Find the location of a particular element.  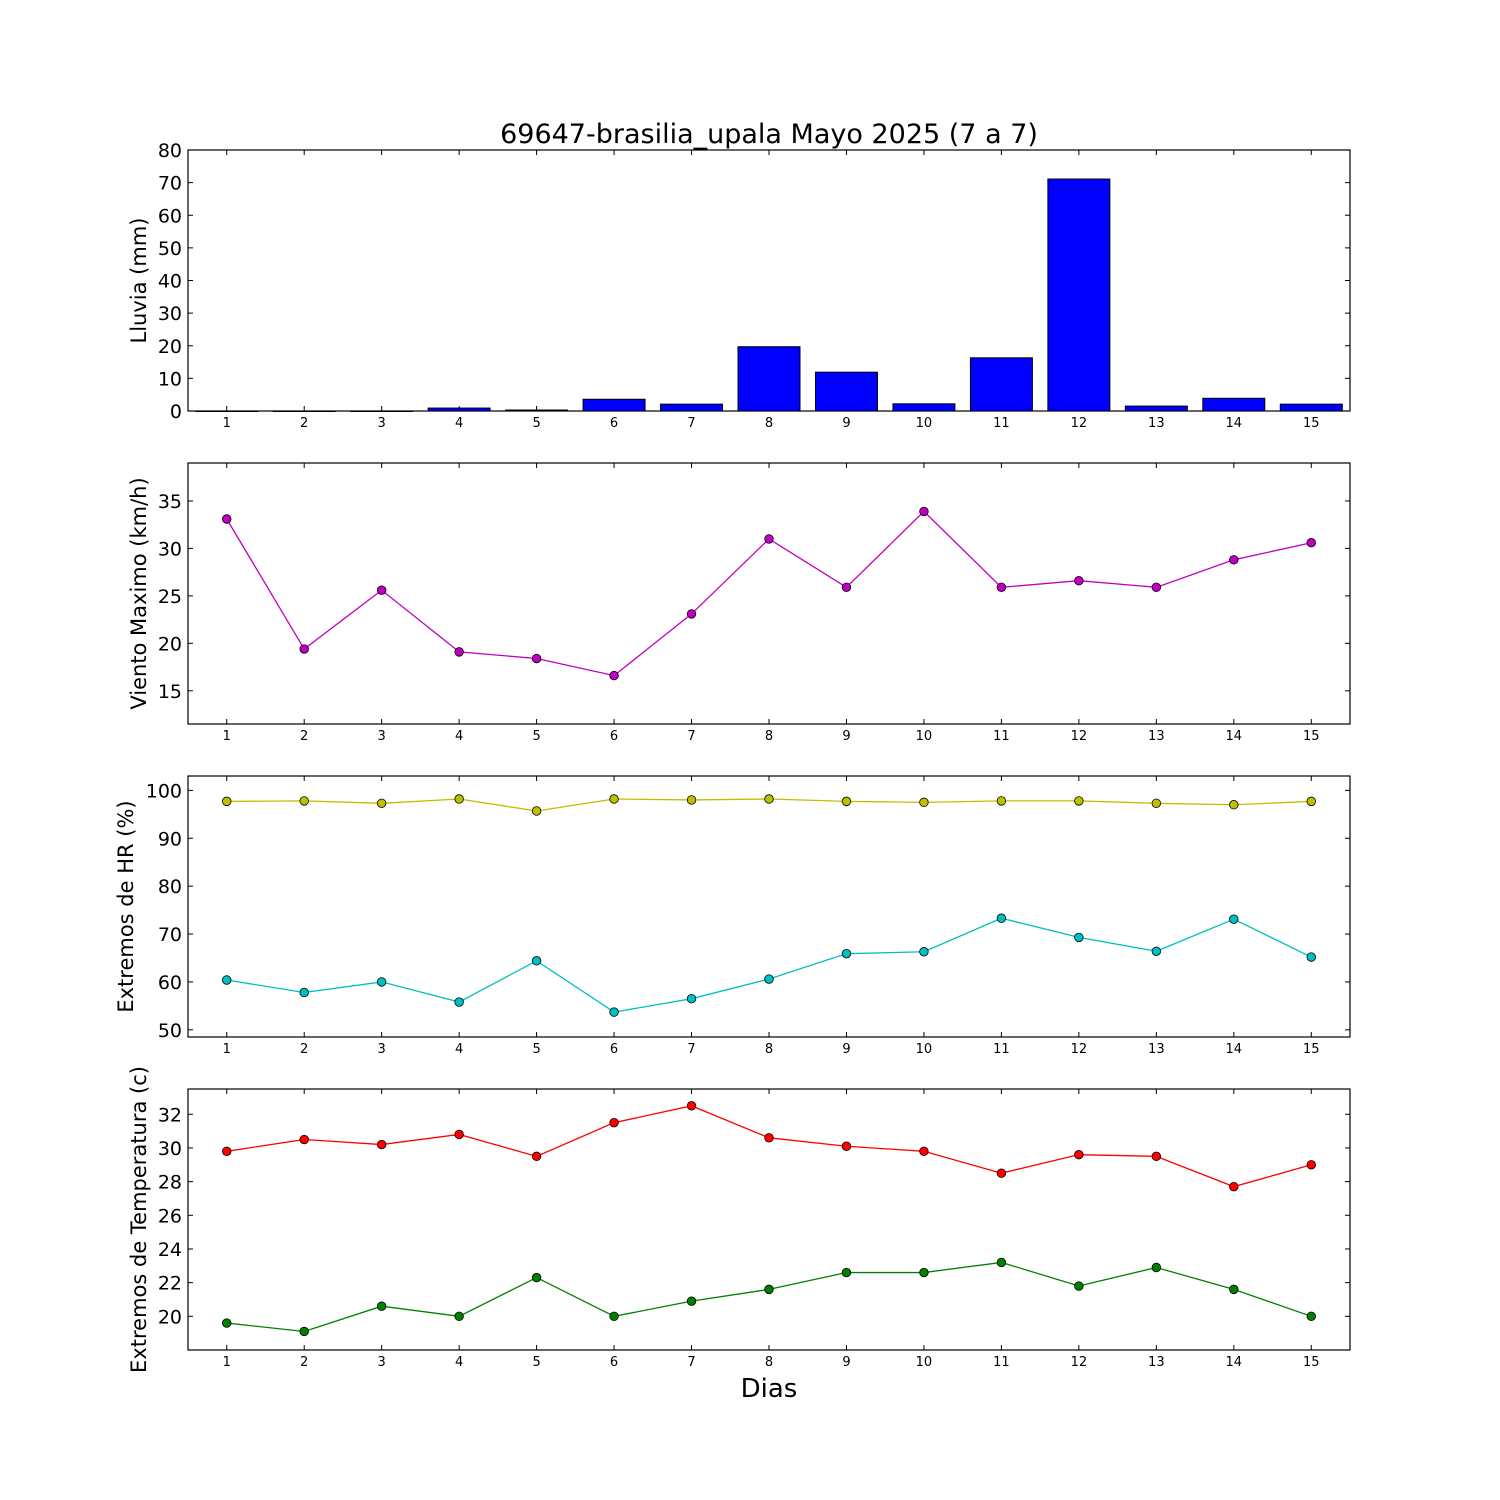

x-tick-label: 1 is located at coordinates (227, 1049).